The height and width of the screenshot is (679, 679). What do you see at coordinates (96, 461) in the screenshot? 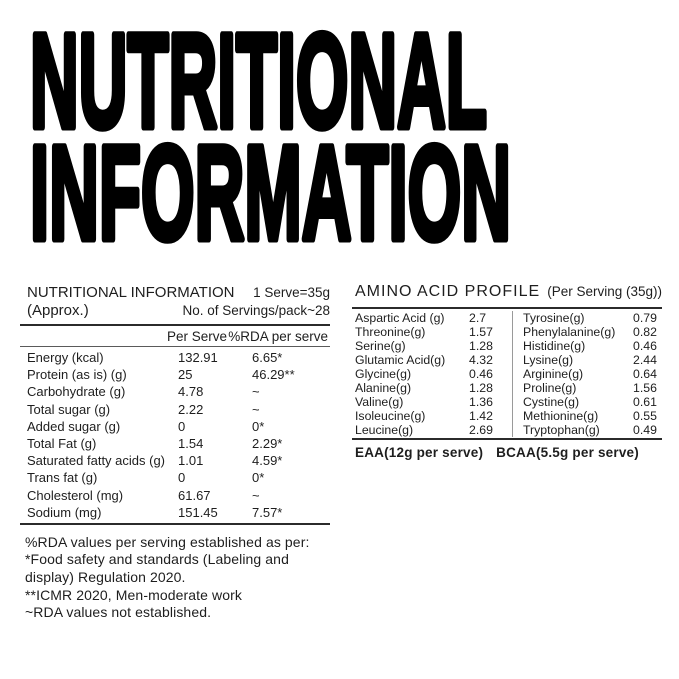
I see `nutrient-label: Saturated fatty acids (g)` at bounding box center [96, 461].